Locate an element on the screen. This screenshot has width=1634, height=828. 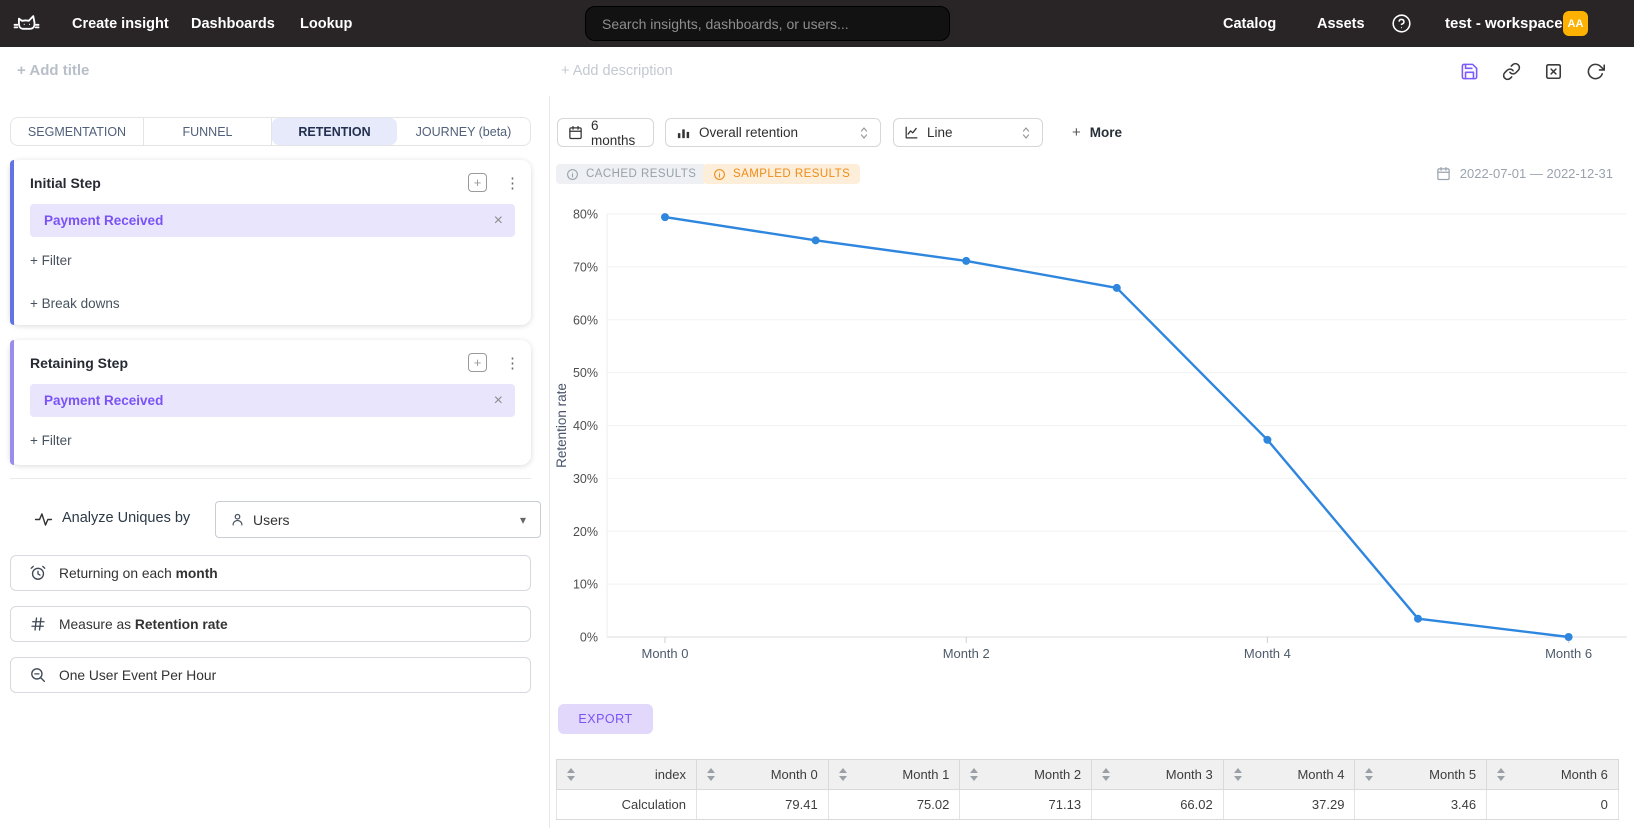
cell-index: Calculation is located at coordinates (626, 804).